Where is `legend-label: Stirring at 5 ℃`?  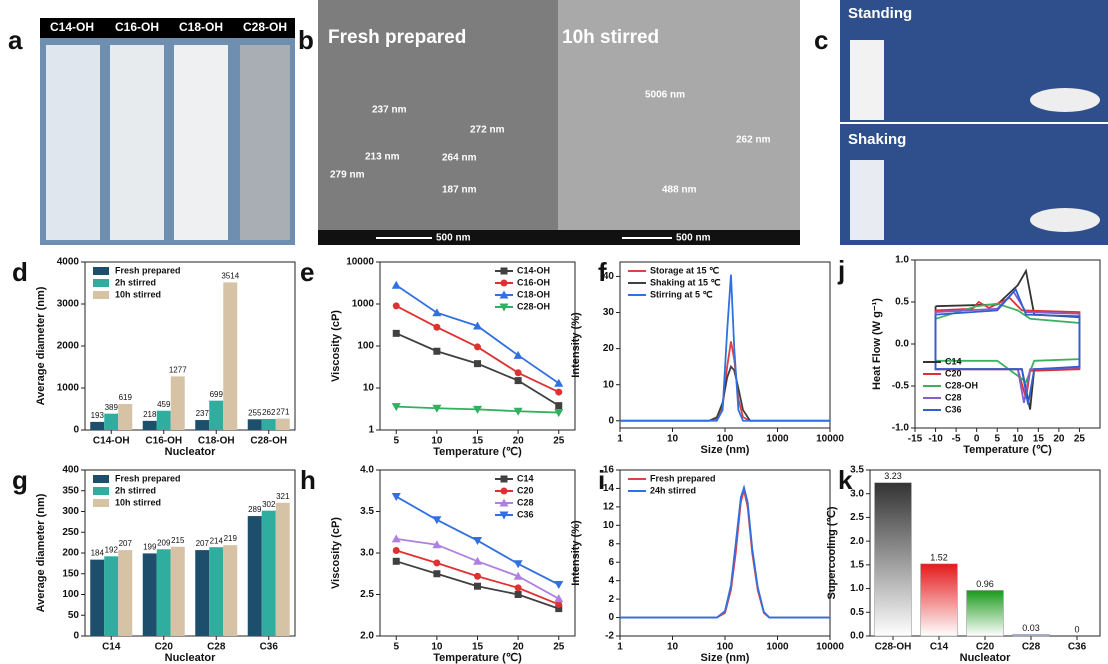
legend-label: Stirring at 5 ℃ is located at coordinates (681, 294).